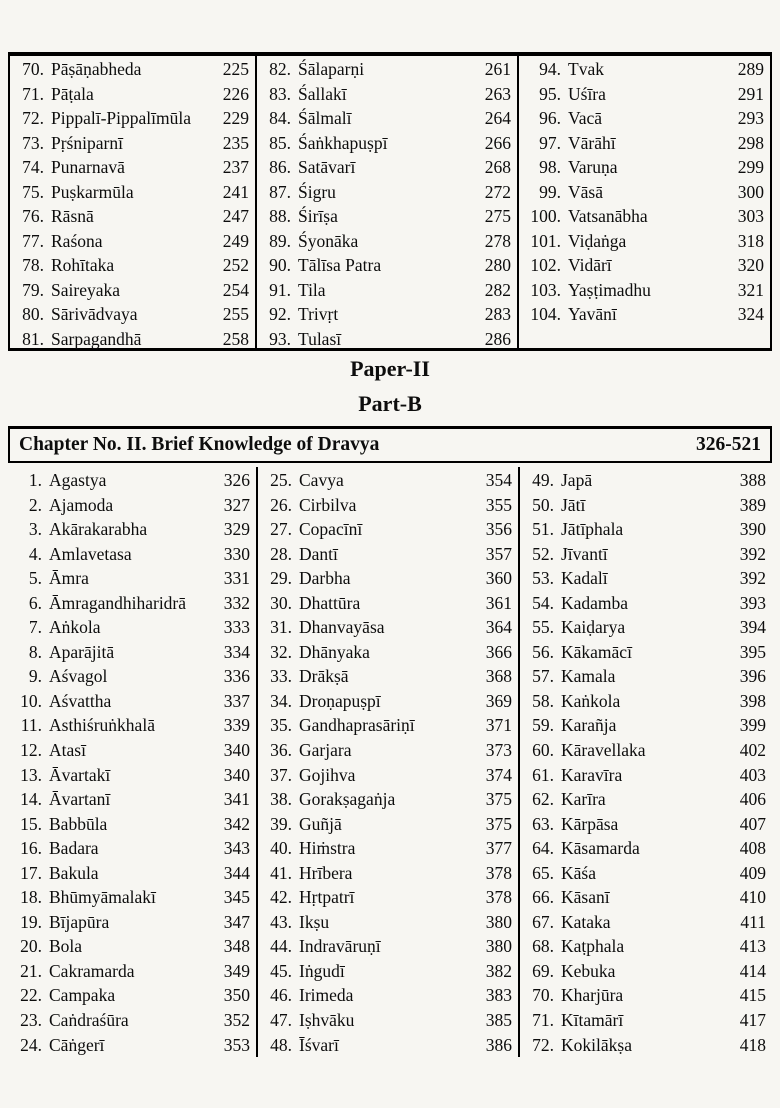 Image resolution: width=780 pixels, height=1108 pixels. I want to click on entry-number: 23., so click(31, 1020).